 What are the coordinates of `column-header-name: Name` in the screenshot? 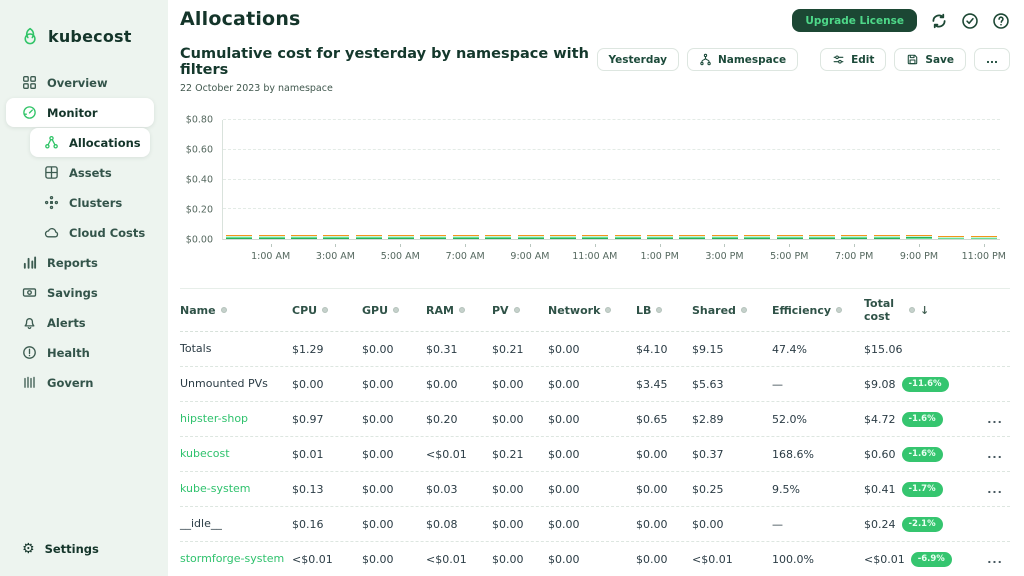 It's located at (236, 310).